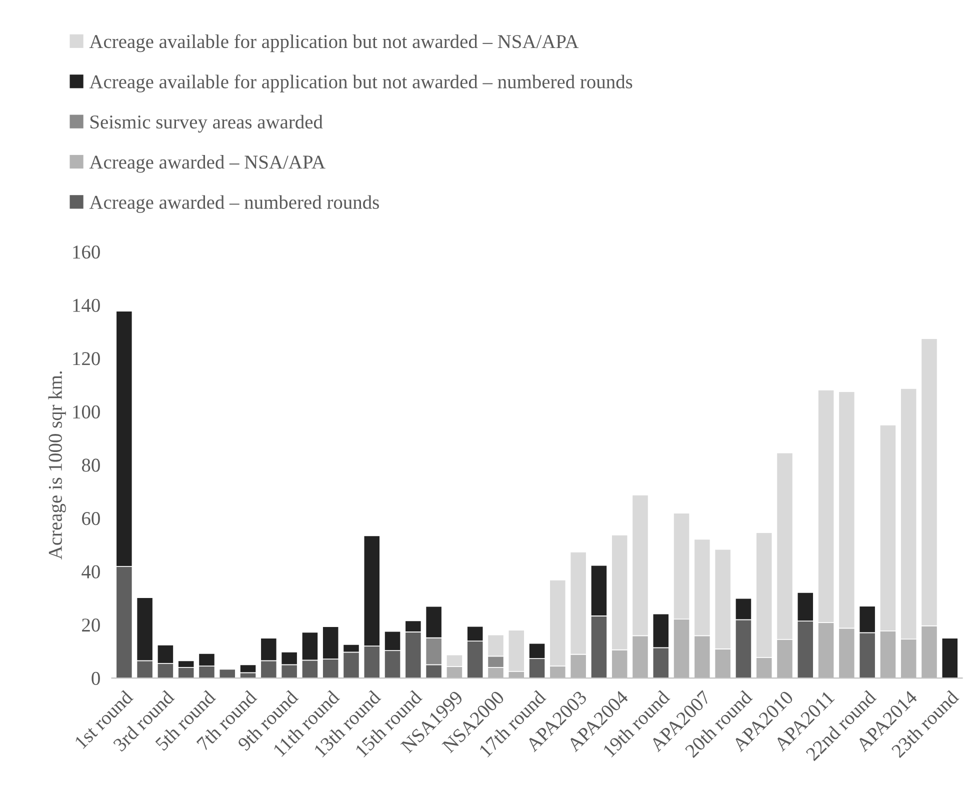 The image size is (972, 812). Describe the element at coordinates (86, 305) in the screenshot. I see `y-tick-label: 140` at that location.